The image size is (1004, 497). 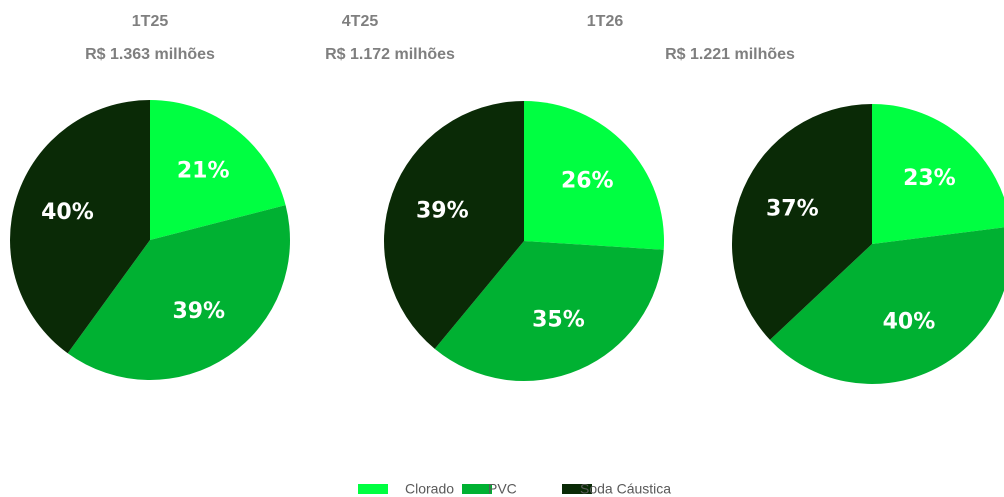 I want to click on data-label: 35%, so click(x=558, y=320).